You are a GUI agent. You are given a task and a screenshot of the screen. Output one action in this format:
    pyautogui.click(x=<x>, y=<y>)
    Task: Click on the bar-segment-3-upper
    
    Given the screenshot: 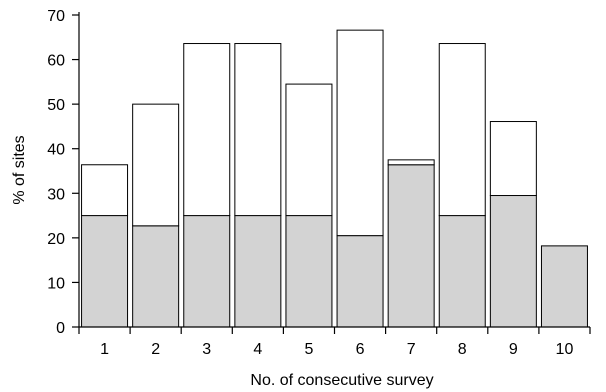 What is the action you would take?
    pyautogui.click(x=207, y=130)
    